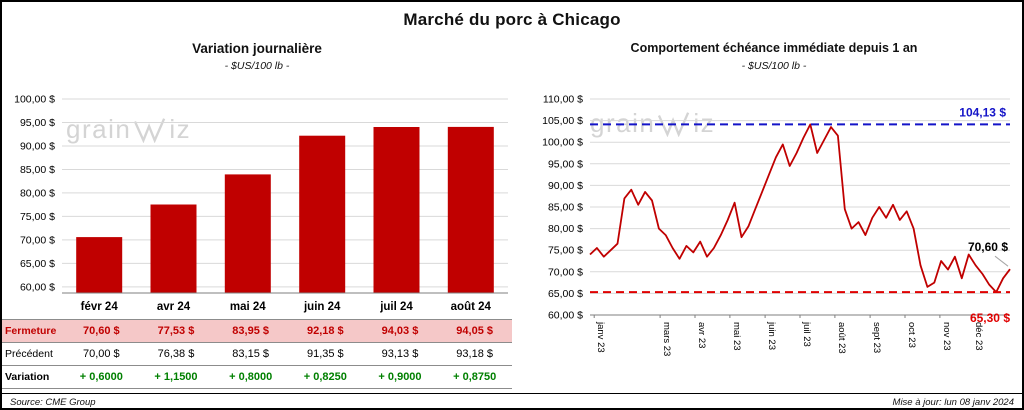 The height and width of the screenshot is (410, 1024). What do you see at coordinates (37, 264) in the screenshot?
I see `bar-ytick-label: 65,00 $` at bounding box center [37, 264].